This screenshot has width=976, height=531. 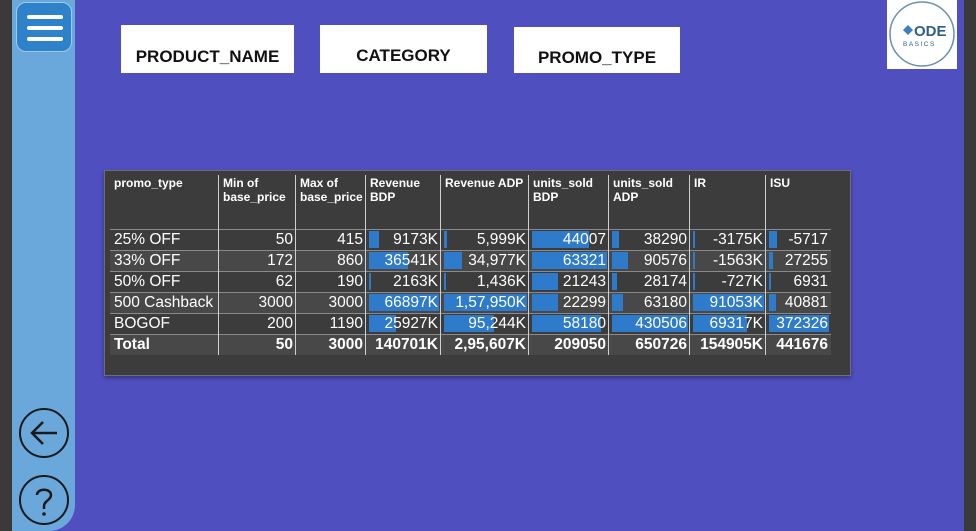 I want to click on cell-value: 172, so click(x=280, y=260).